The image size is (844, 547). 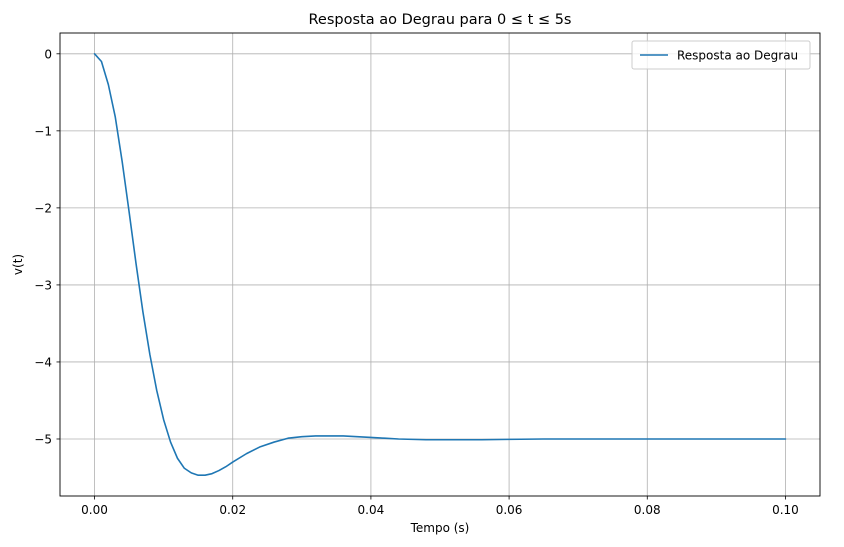 What do you see at coordinates (43, 362) in the screenshot?
I see `y-tick-label: −4` at bounding box center [43, 362].